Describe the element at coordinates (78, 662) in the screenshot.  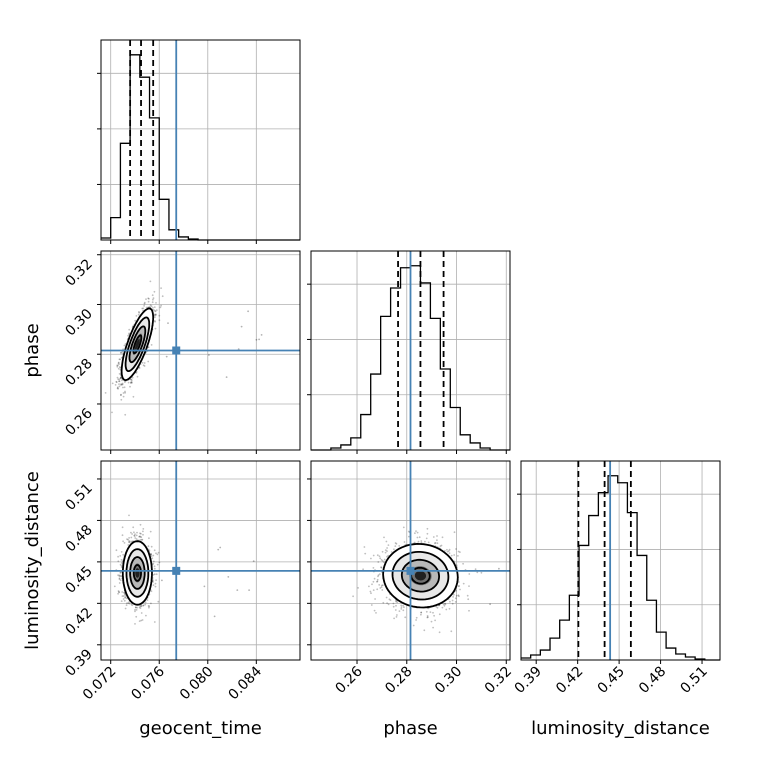
I see `y-tick-label: 0.39` at that location.